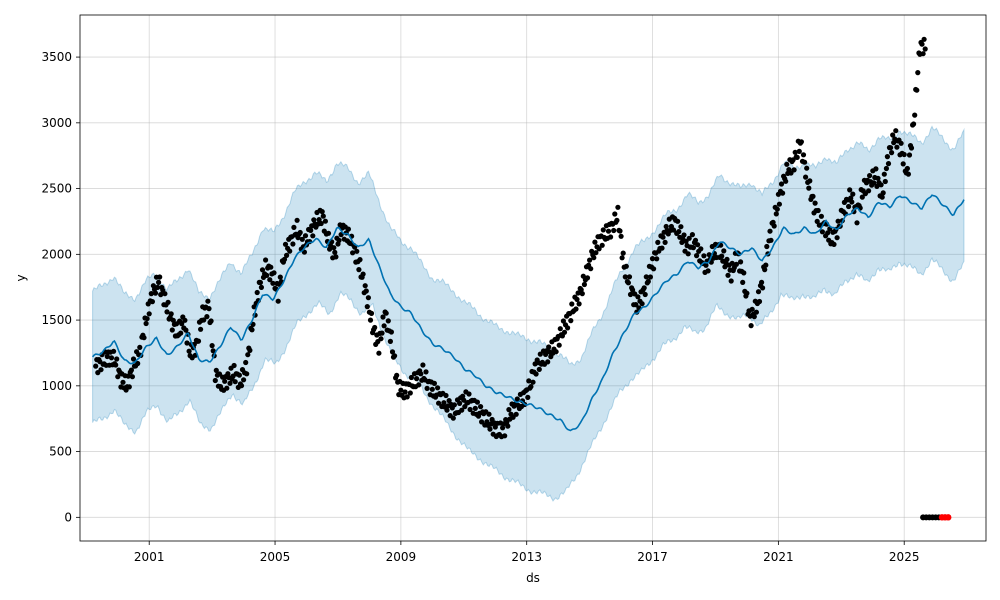  What do you see at coordinates (526, 557) in the screenshot?
I see `x-tick-label: 2013` at bounding box center [526, 557].